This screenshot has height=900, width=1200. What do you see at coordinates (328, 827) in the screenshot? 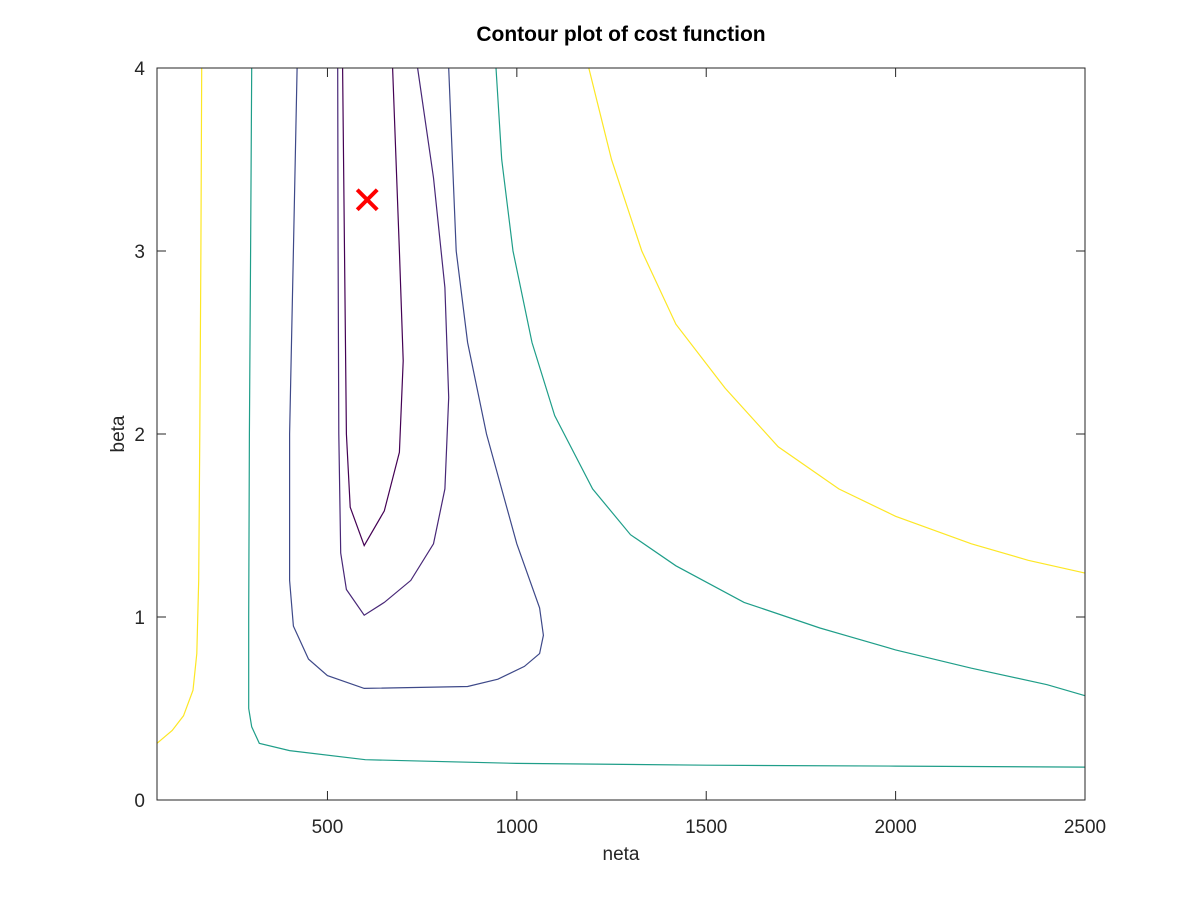
I see `x-tick-label-500: 500` at bounding box center [328, 827].